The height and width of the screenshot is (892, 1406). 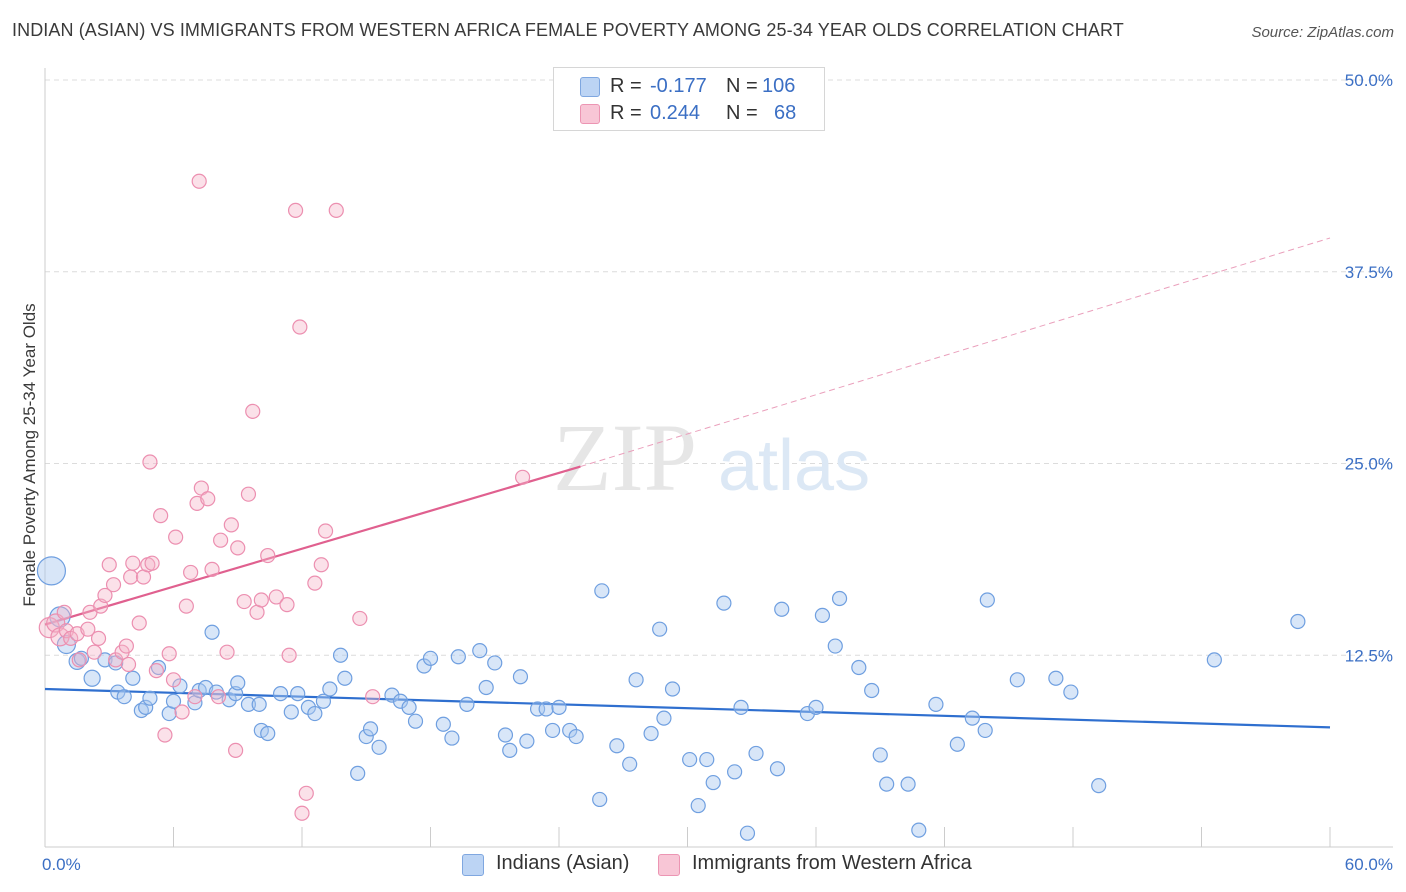 I want to click on trend-line-indians, so click(x=687, y=708).